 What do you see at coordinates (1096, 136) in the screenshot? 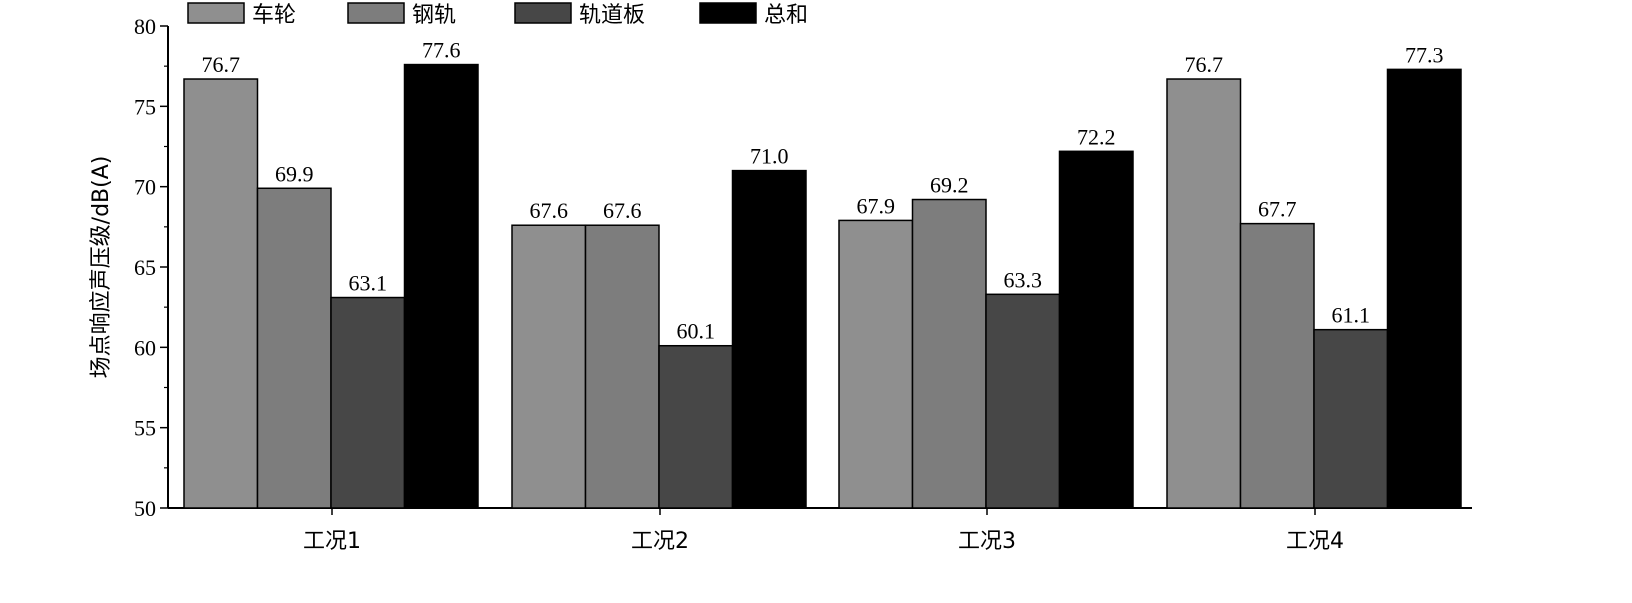
I see `data-label: 72.2` at bounding box center [1096, 136].